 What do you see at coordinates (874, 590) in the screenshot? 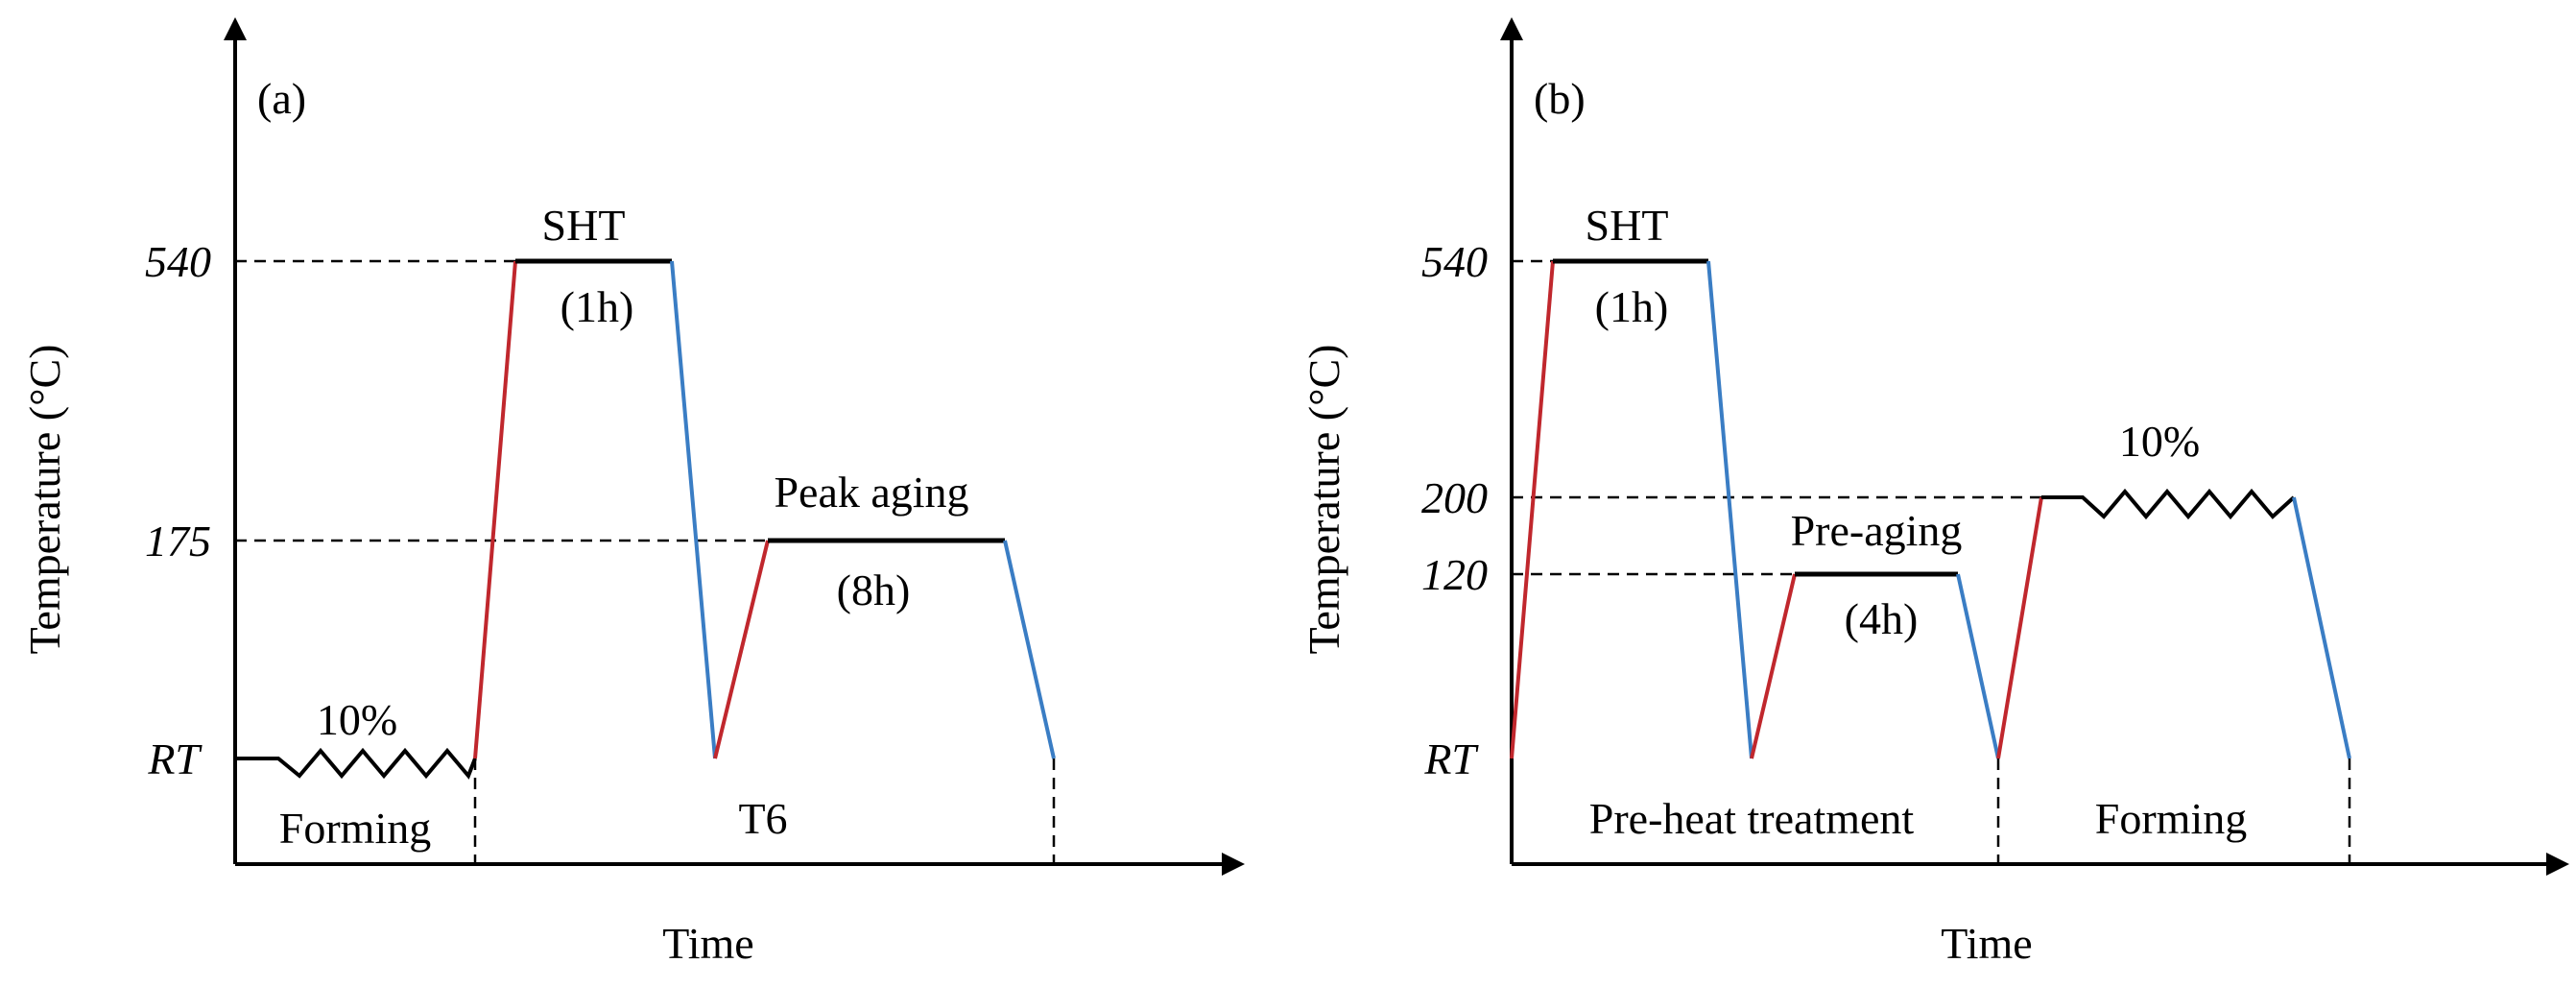
I see `panel-a-peak-aging-time: (8h)` at bounding box center [874, 590].